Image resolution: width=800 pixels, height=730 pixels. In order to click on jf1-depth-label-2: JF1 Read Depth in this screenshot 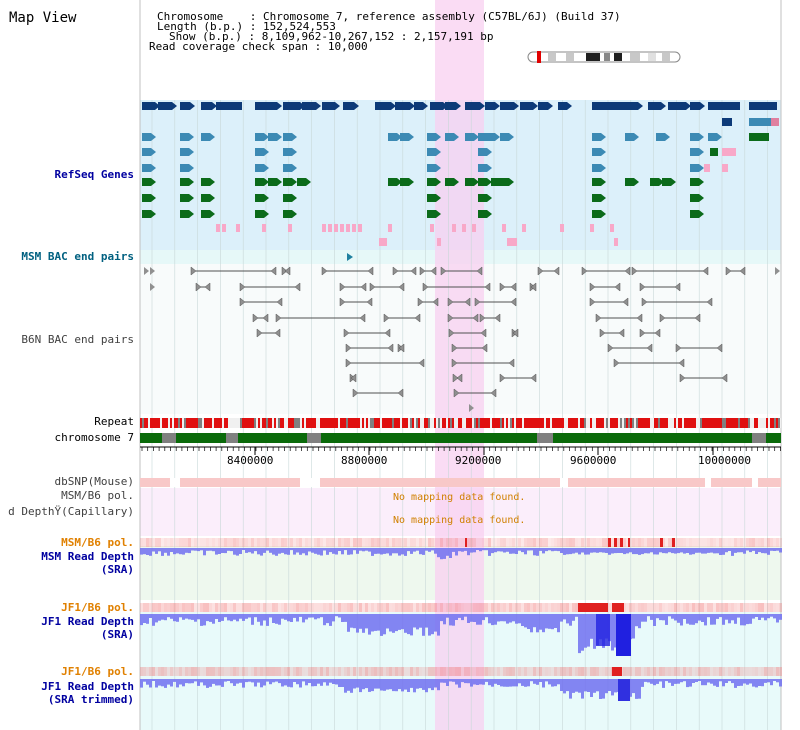, I will do `click(87, 686)`.